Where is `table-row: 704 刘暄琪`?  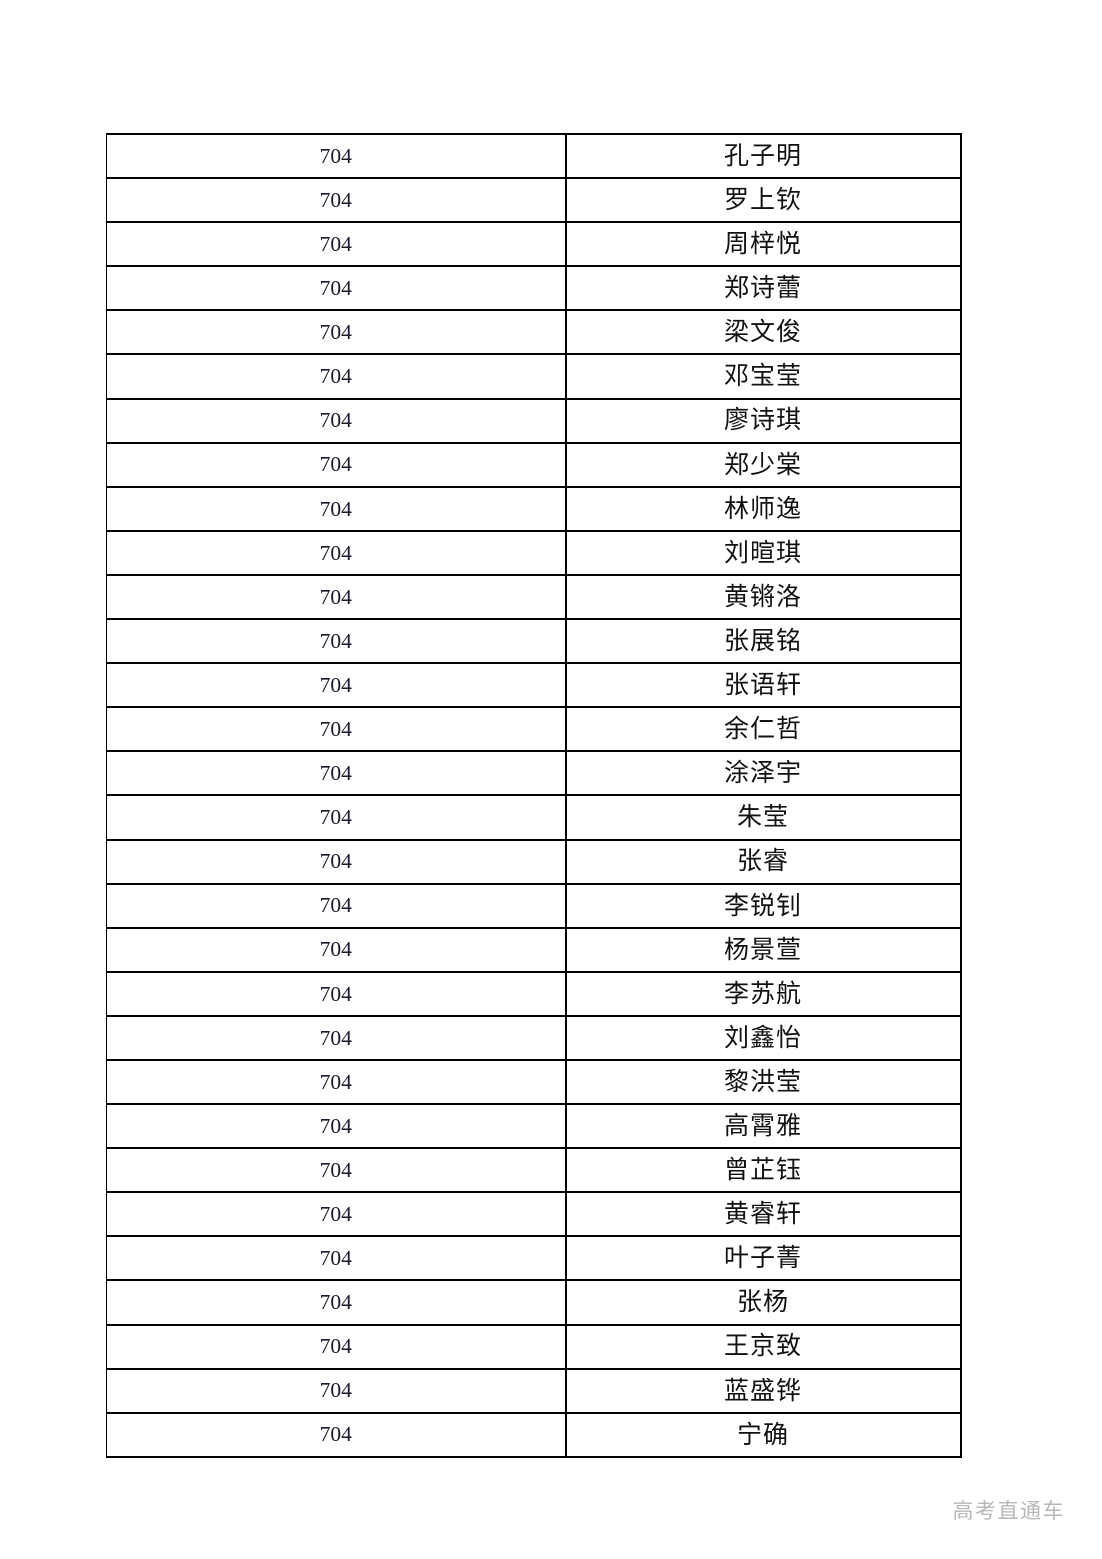
table-row: 704 刘暄琪 is located at coordinates (534, 552).